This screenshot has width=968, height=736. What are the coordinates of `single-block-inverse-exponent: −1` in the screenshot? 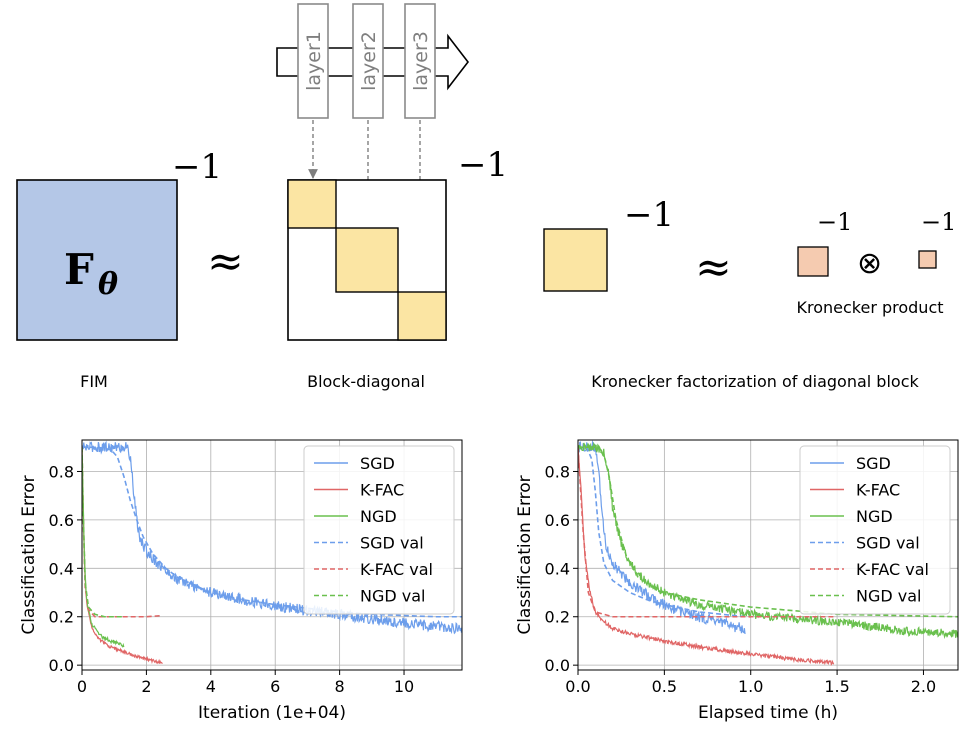 It's located at (649, 215).